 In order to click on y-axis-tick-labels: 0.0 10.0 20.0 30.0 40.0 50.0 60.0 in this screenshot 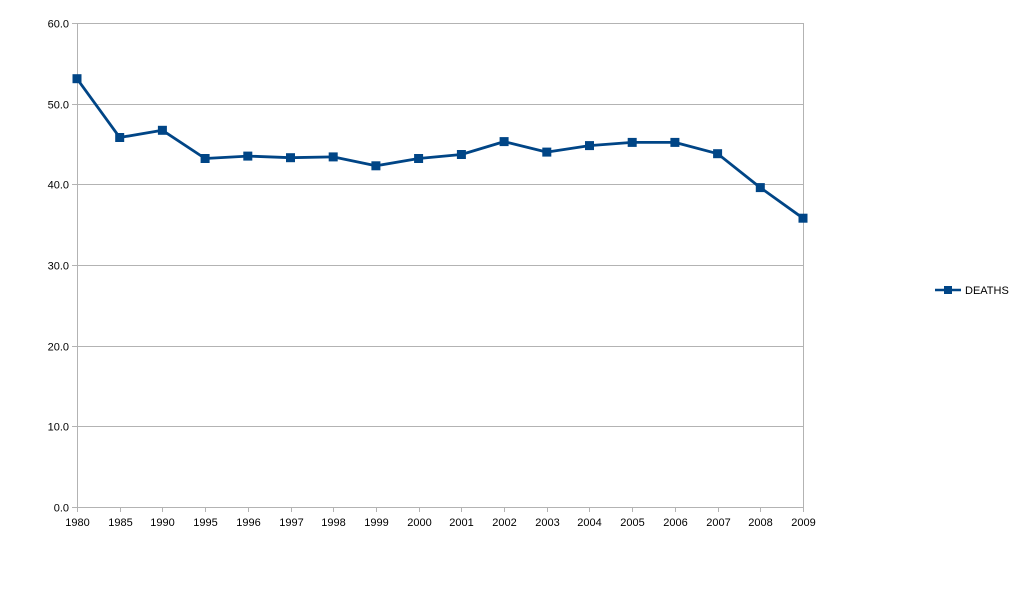, I will do `click(58, 267)`.